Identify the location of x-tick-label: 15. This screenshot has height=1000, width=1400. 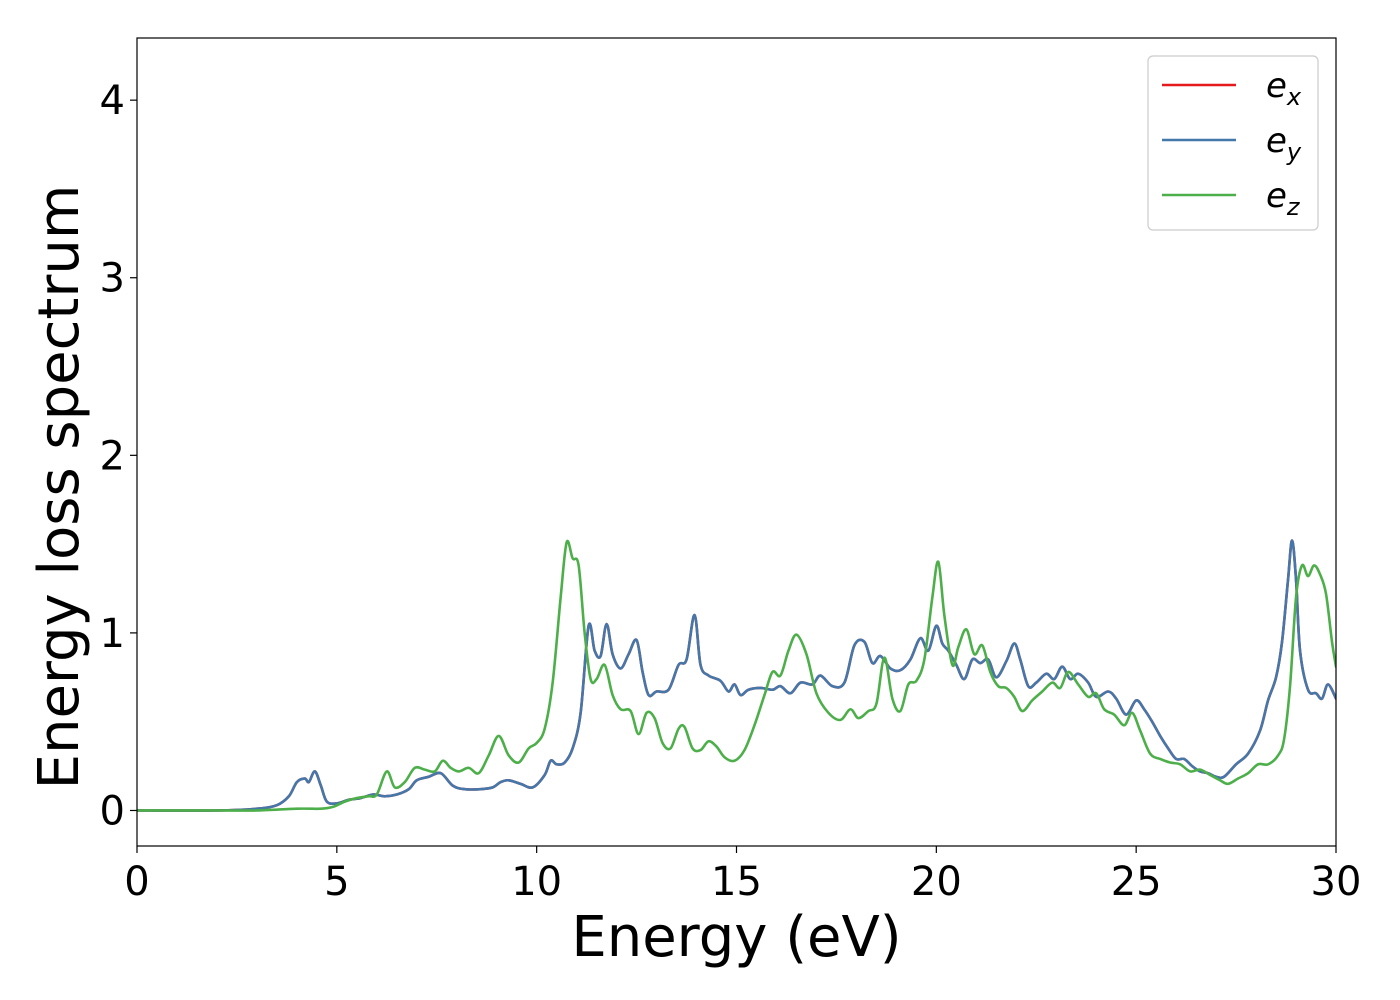
(736, 882).